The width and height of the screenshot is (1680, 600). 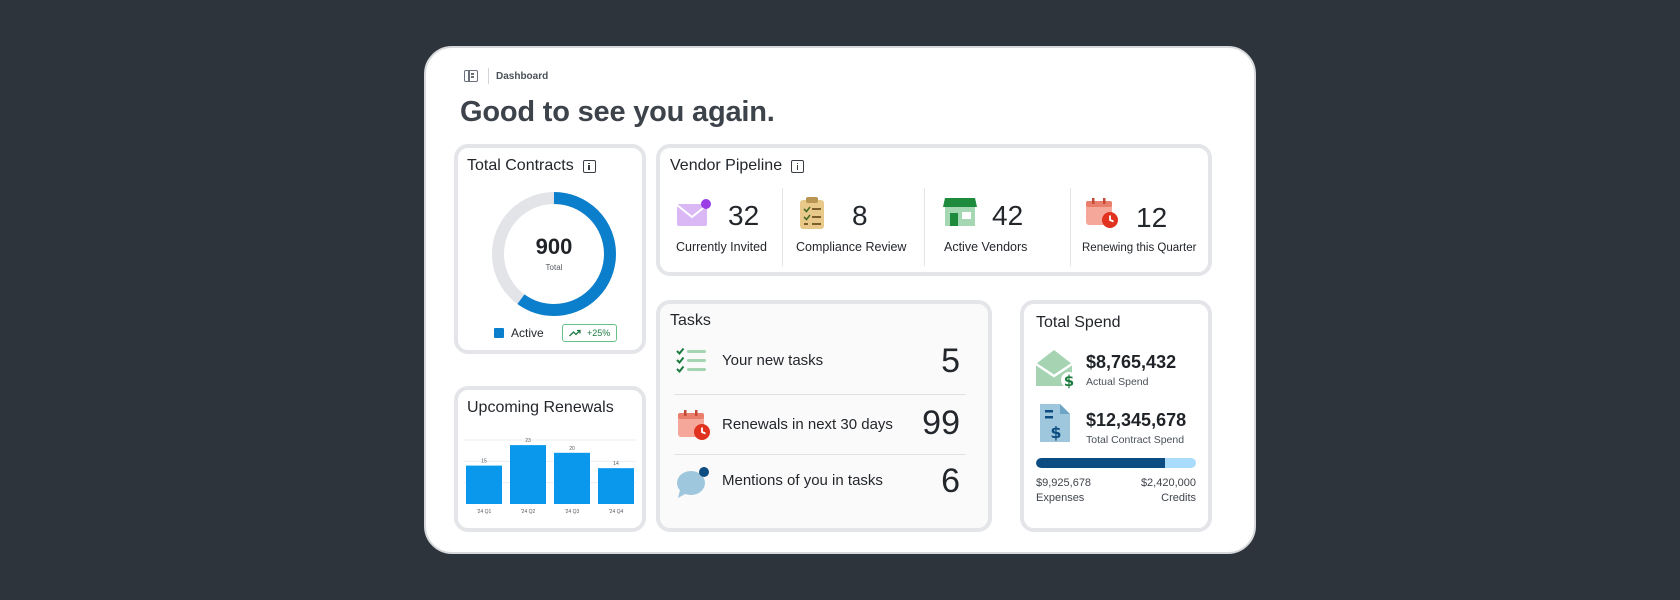 I want to click on donut-legend: Active, so click(x=519, y=333).